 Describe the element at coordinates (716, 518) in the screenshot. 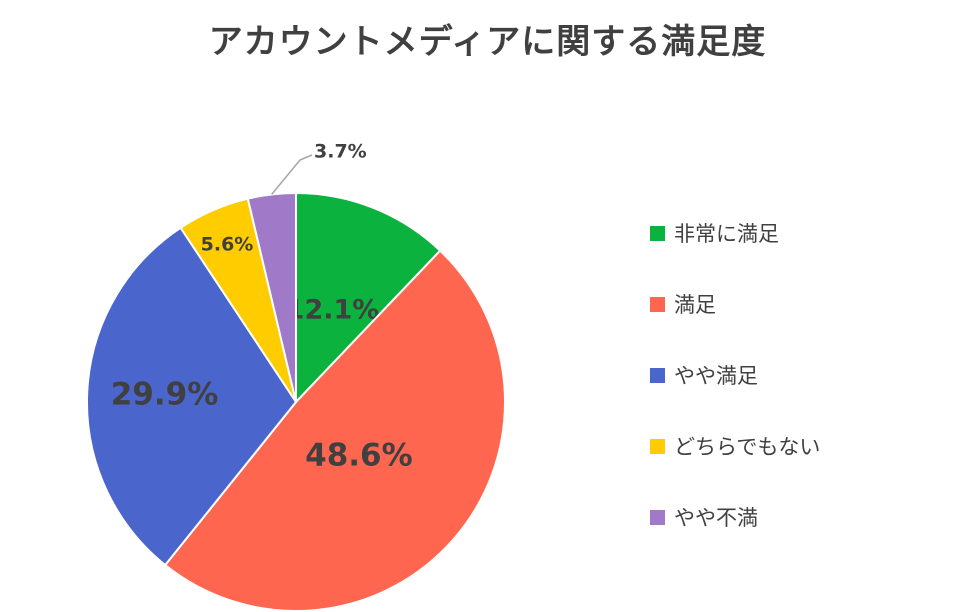

I see `legend-label: やや不満` at that location.